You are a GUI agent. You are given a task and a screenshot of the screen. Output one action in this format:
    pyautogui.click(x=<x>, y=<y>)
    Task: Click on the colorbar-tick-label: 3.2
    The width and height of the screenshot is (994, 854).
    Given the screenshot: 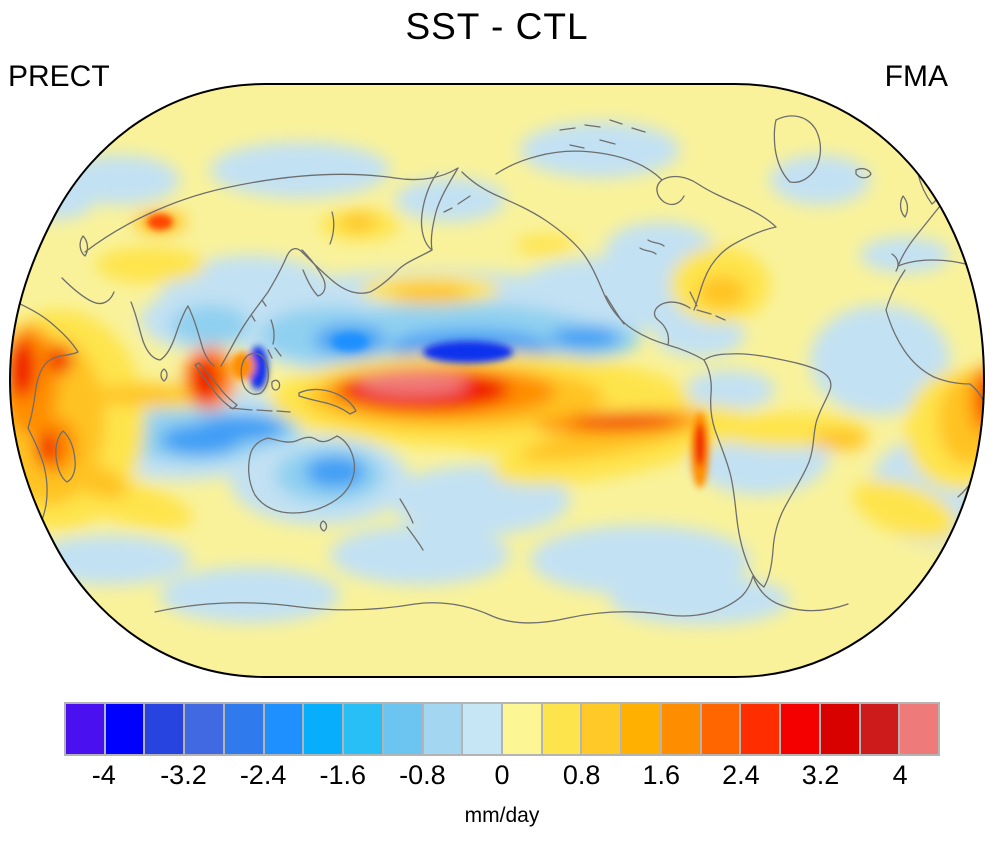 What is the action you would take?
    pyautogui.click(x=820, y=775)
    